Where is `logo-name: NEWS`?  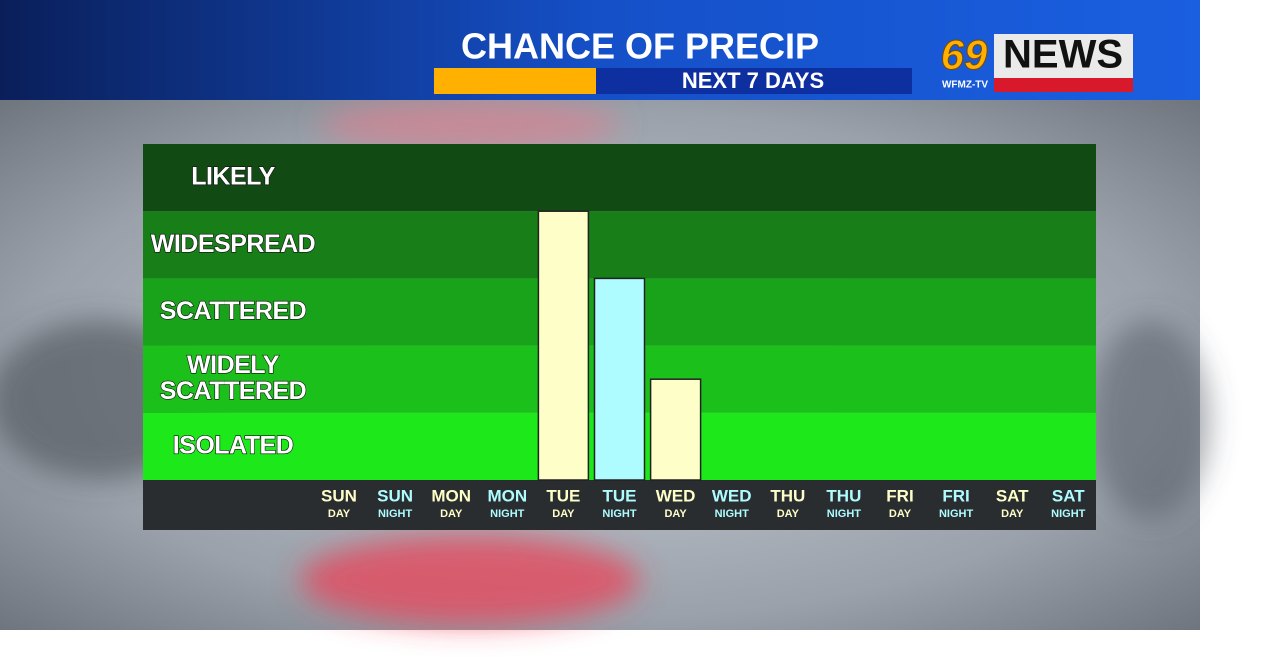
logo-name: NEWS is located at coordinates (1063, 55).